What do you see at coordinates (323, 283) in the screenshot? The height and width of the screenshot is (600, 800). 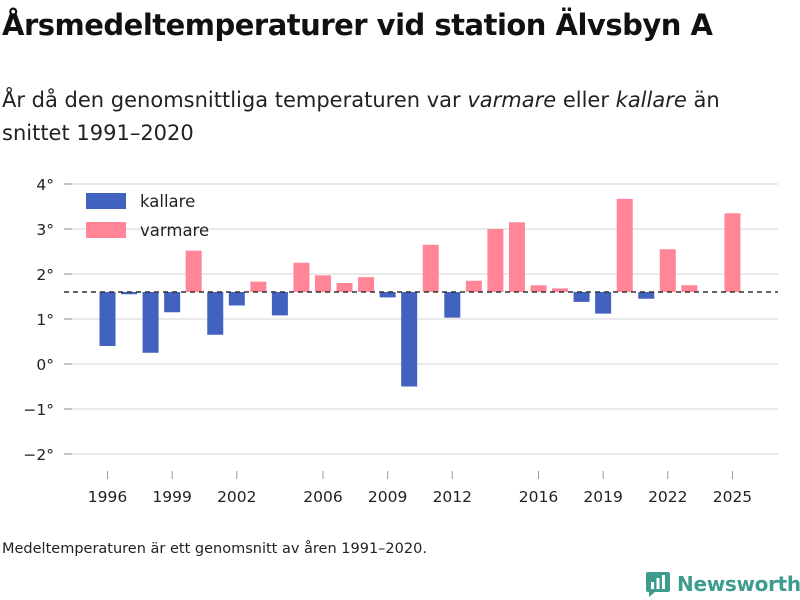 I see `bar-warmer-2006` at bounding box center [323, 283].